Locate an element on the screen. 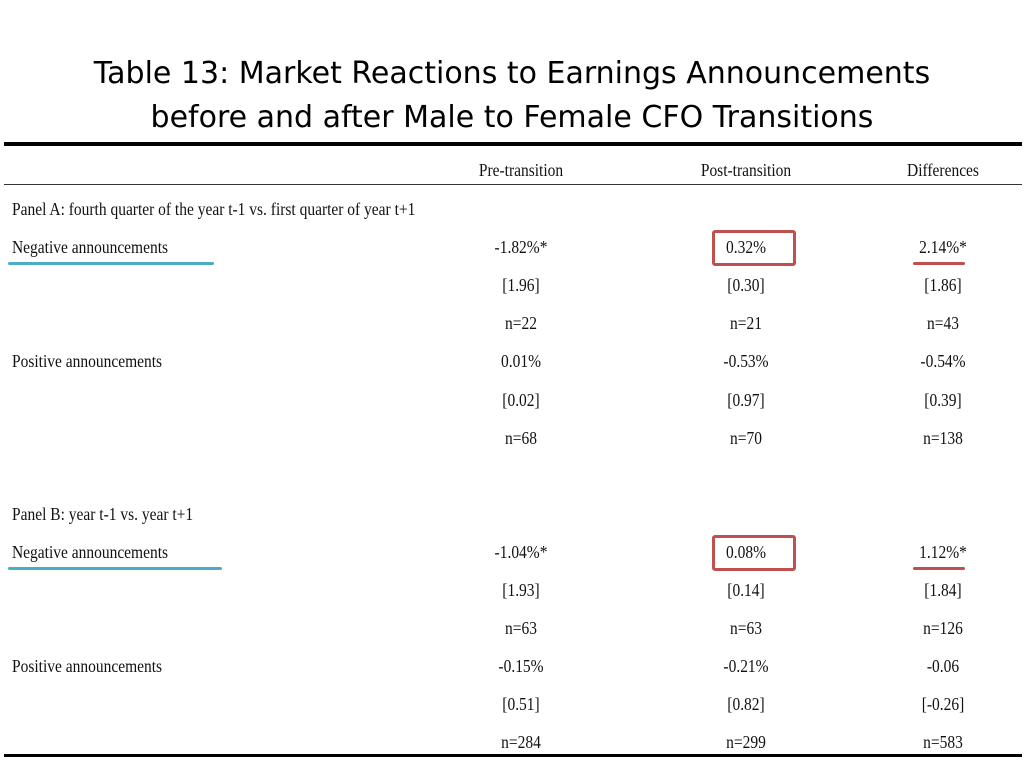  column-header-differences: Differences is located at coordinates (943, 170).